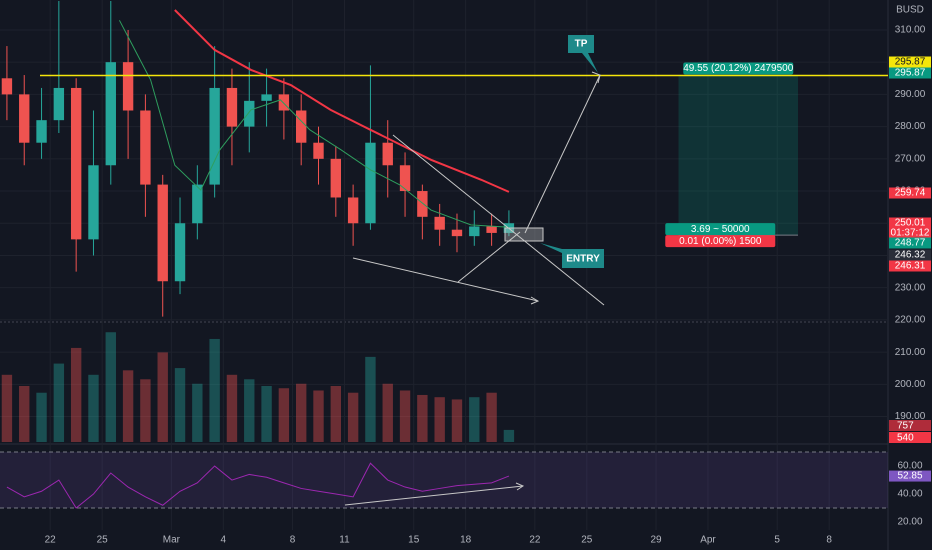 Image resolution: width=932 pixels, height=550 pixels. Describe the element at coordinates (829, 540) in the screenshot. I see `x-tick-label: 8` at that location.